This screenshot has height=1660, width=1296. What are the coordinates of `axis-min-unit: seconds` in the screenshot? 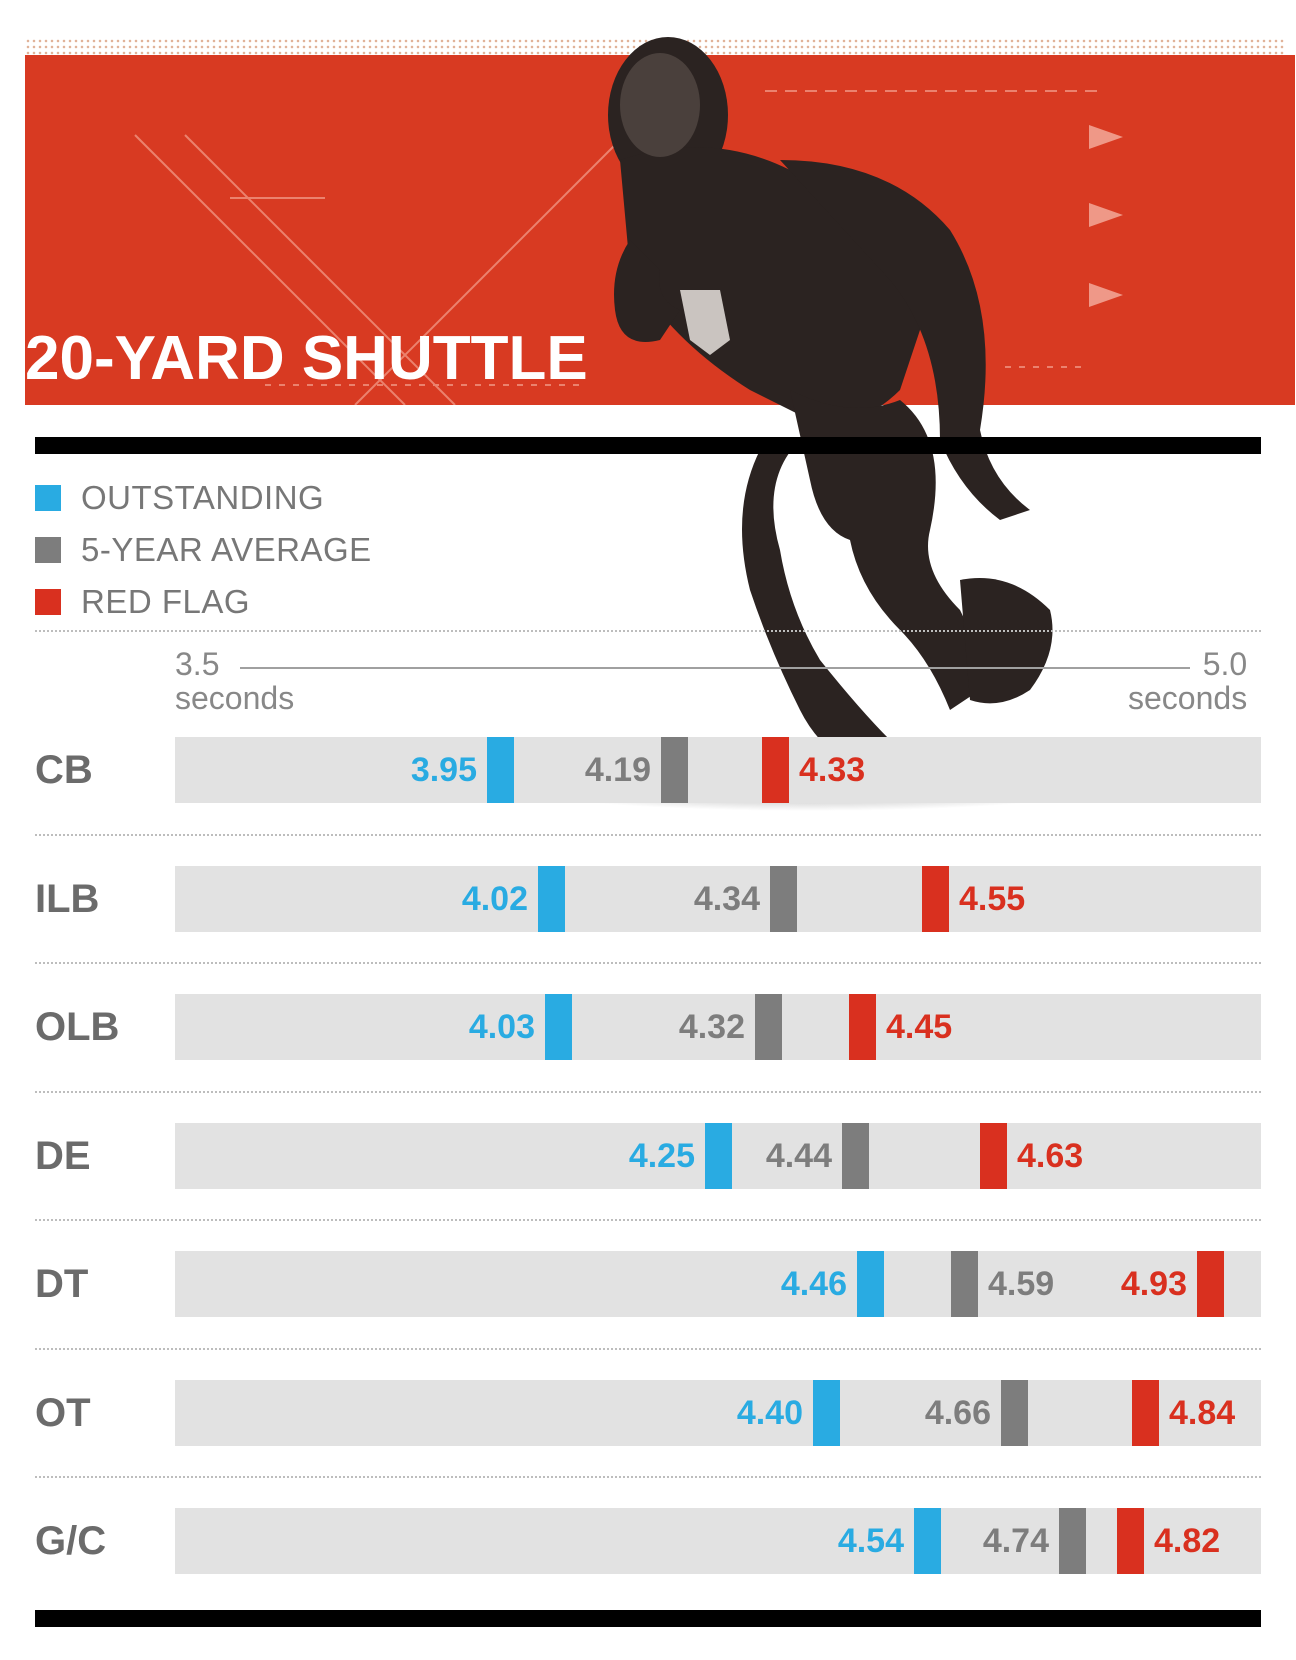 It's located at (235, 698).